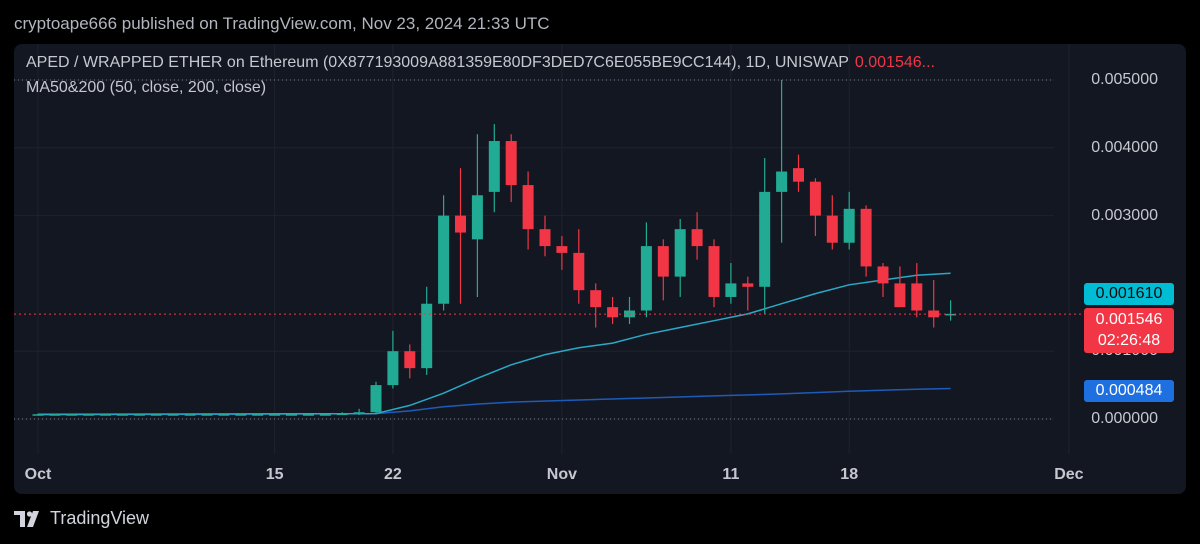 Image resolution: width=1200 pixels, height=544 pixels. What do you see at coordinates (146, 87) in the screenshot?
I see `indicator-legend: MA50&200 (50, close, 200, close)` at bounding box center [146, 87].